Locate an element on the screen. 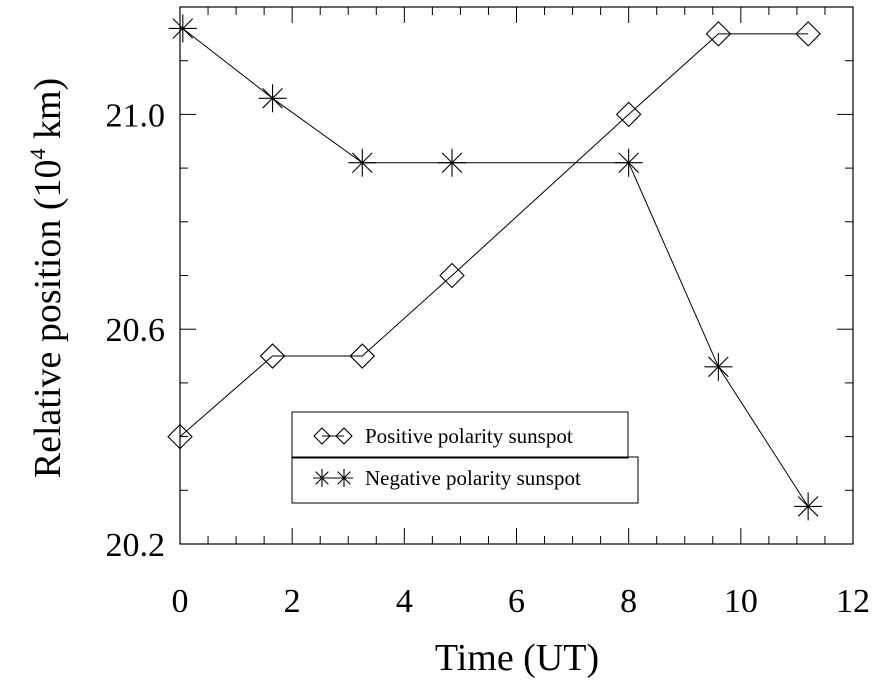 This screenshot has width=881, height=683. x-tick-label: 12 is located at coordinates (853, 601).